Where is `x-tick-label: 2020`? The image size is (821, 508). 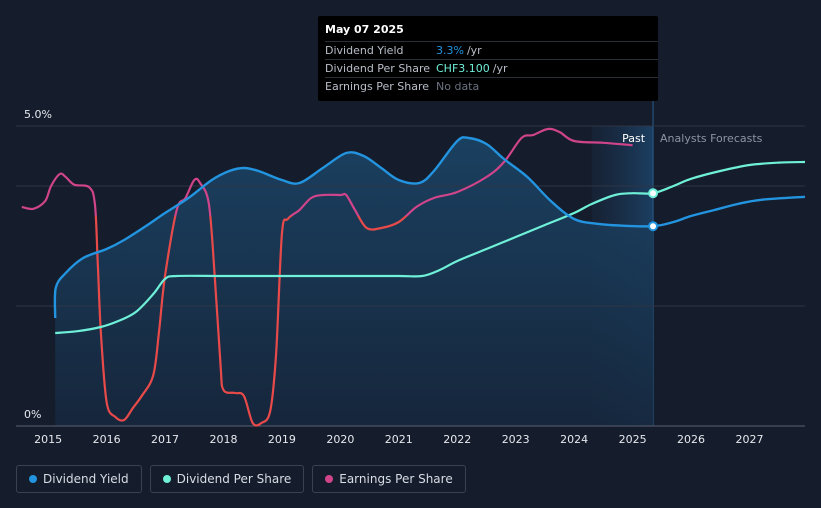 x-tick-label: 2020 is located at coordinates (340, 439).